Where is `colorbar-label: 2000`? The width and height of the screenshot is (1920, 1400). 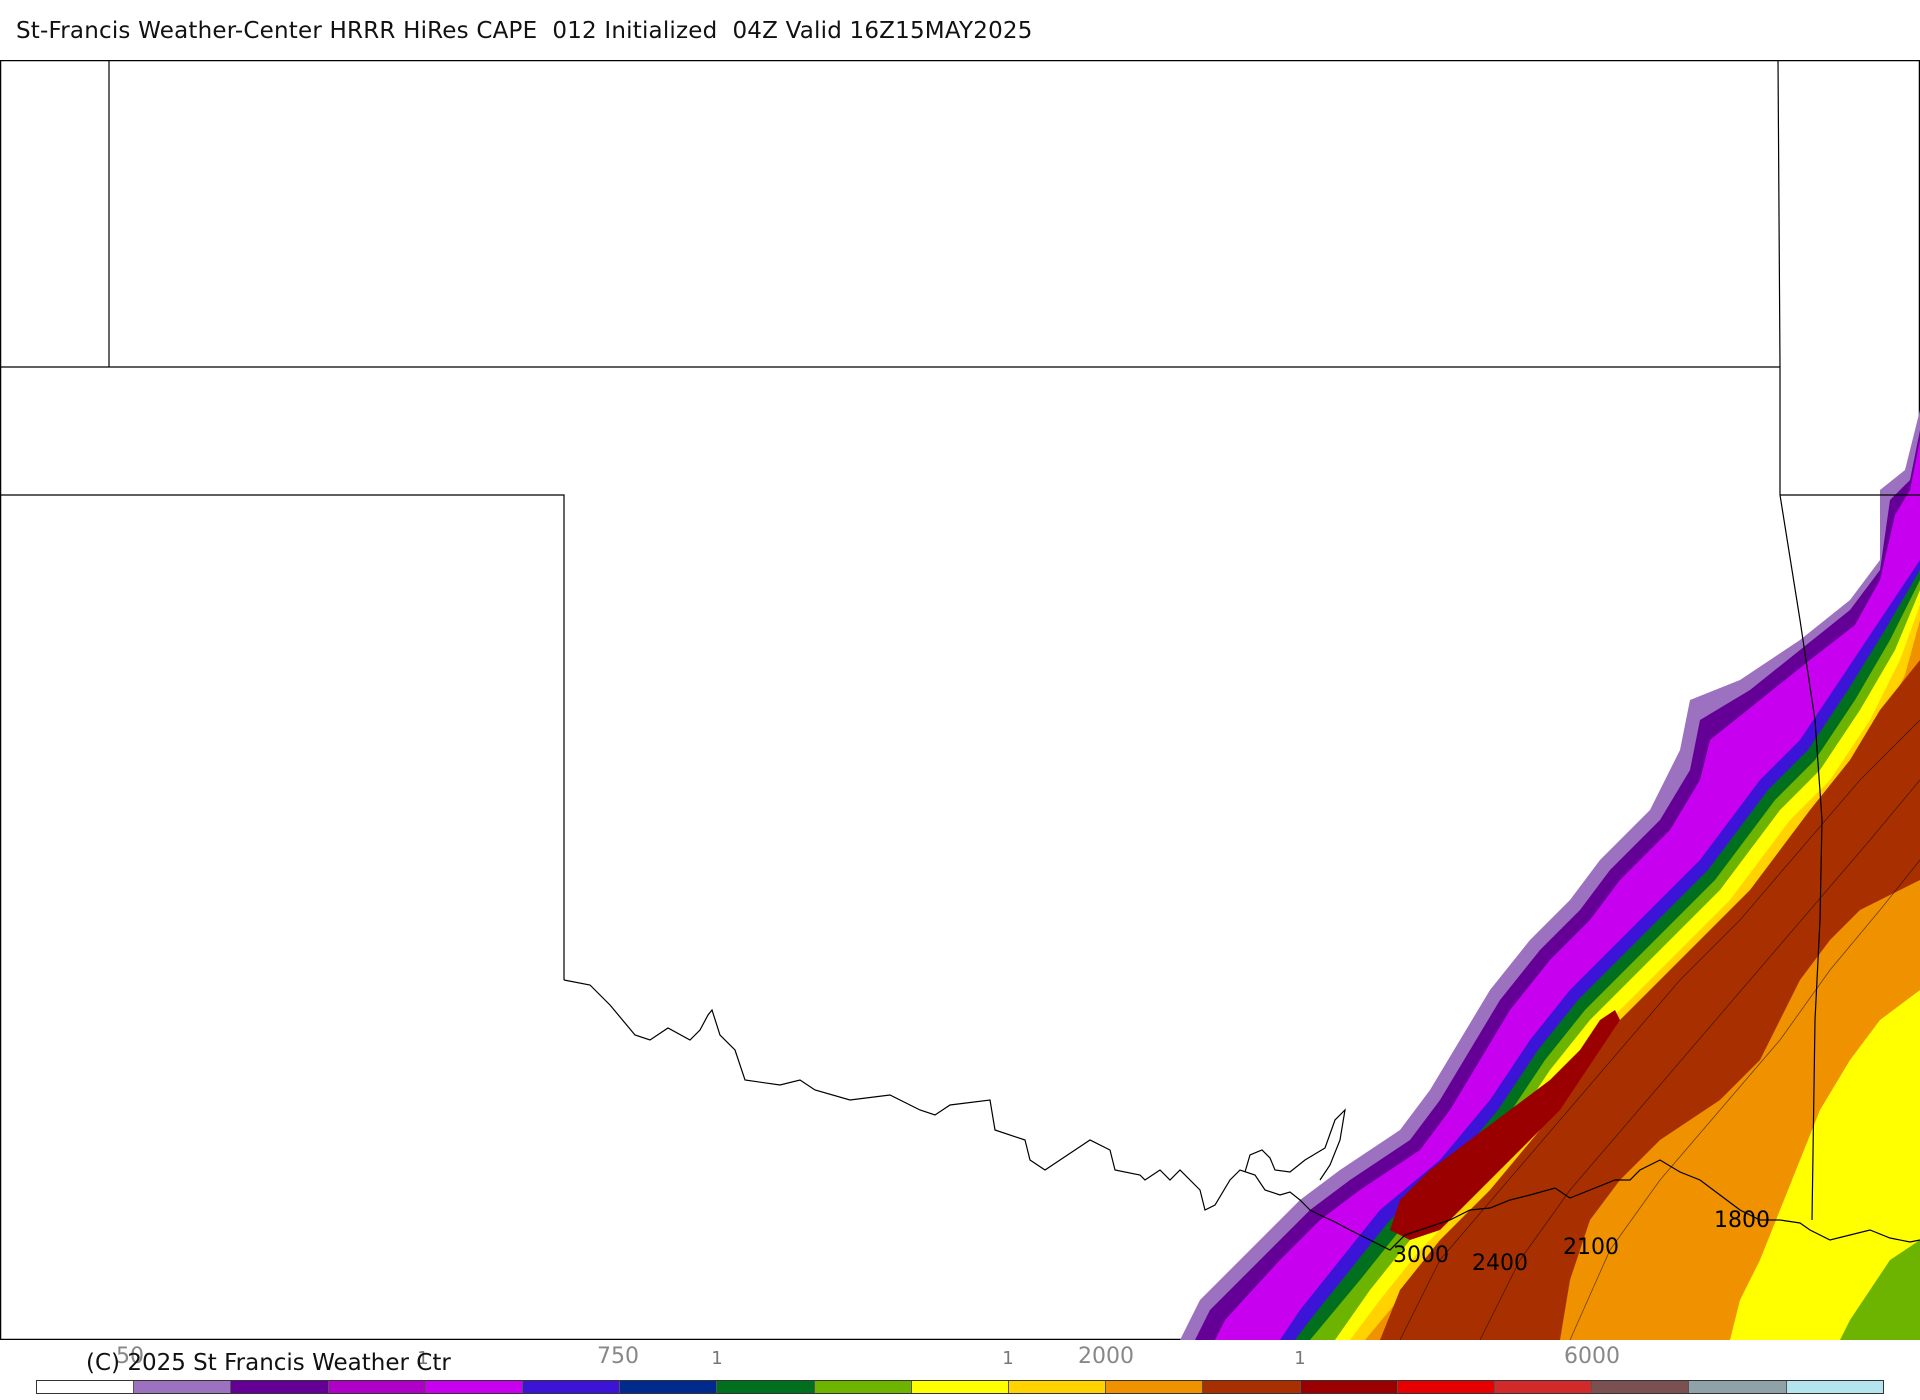
colorbar-label: 2000 is located at coordinates (1106, 1356).